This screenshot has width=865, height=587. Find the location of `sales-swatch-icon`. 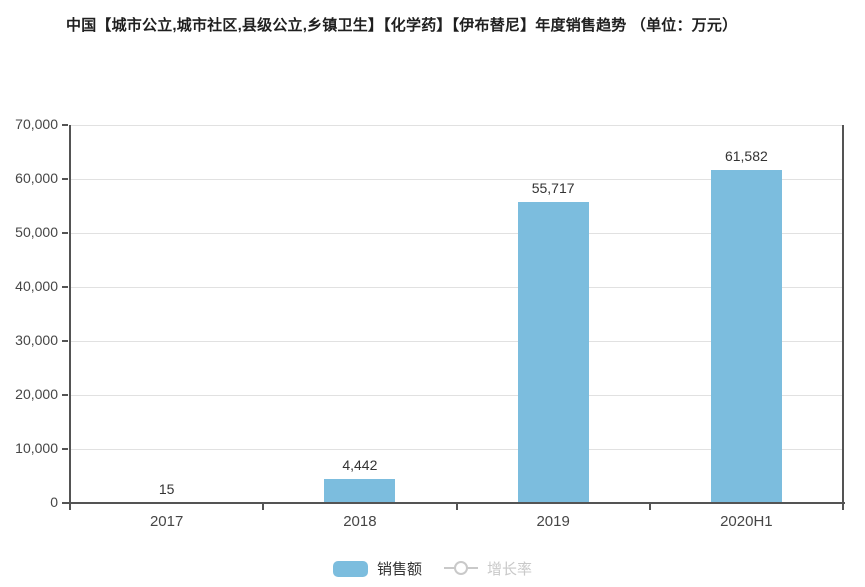

sales-swatch-icon is located at coordinates (350, 568).